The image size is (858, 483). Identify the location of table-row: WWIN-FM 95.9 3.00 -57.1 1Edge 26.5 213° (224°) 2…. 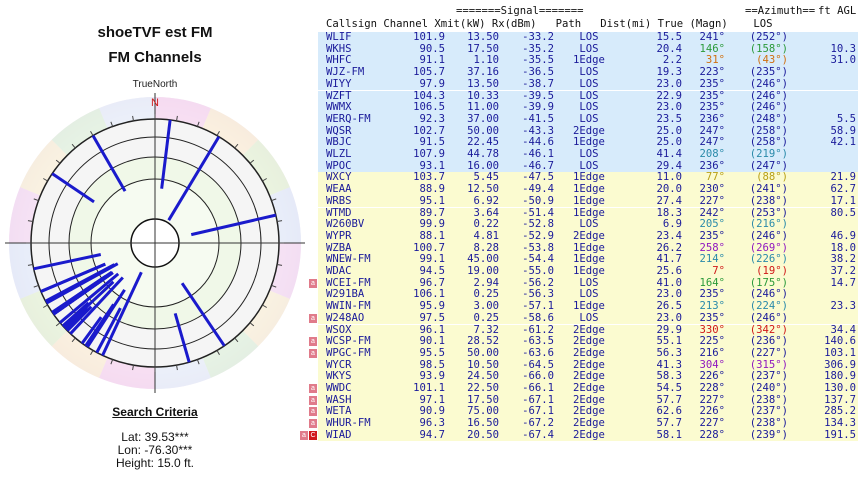
(588, 306).